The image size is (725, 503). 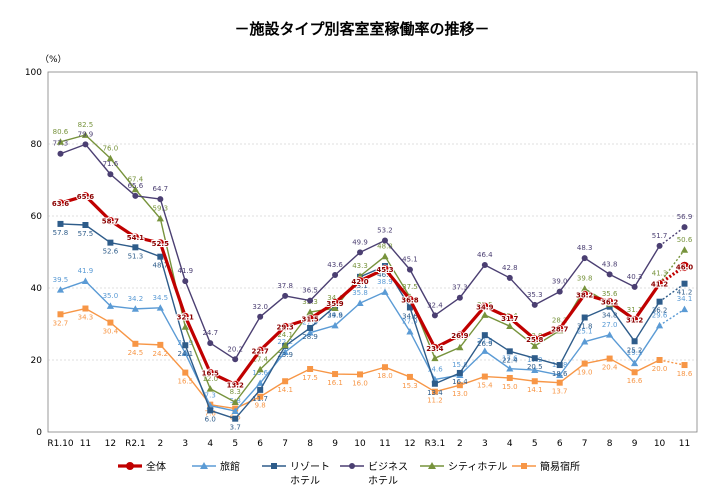 What do you see at coordinates (685, 299) in the screenshot?
I see `data-label: 34.1` at bounding box center [685, 299].